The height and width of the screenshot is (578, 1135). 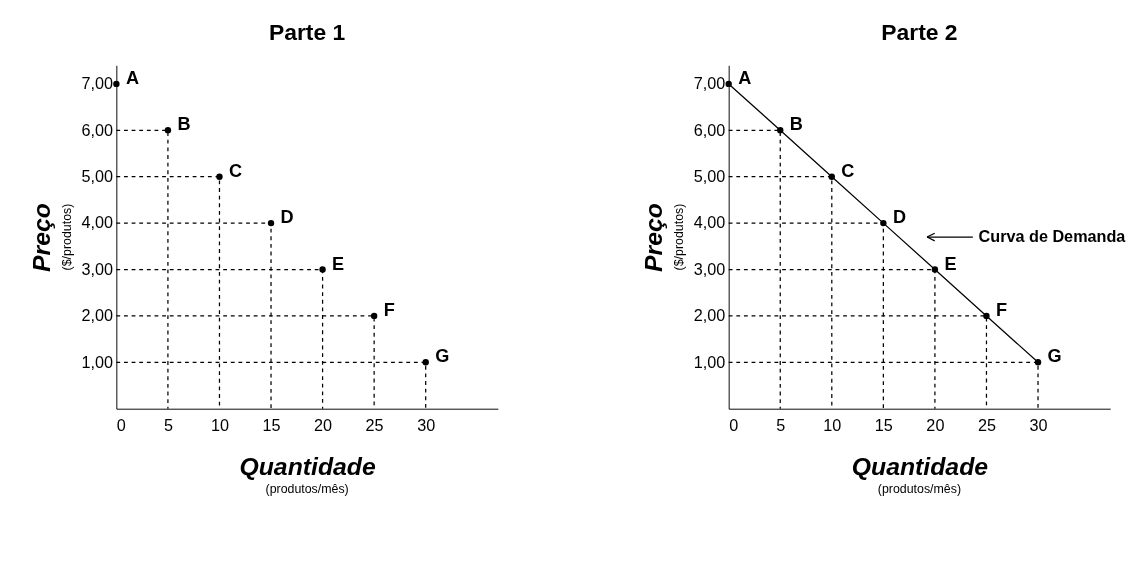 I want to click on chart-title: Parte 2, so click(x=919, y=31).